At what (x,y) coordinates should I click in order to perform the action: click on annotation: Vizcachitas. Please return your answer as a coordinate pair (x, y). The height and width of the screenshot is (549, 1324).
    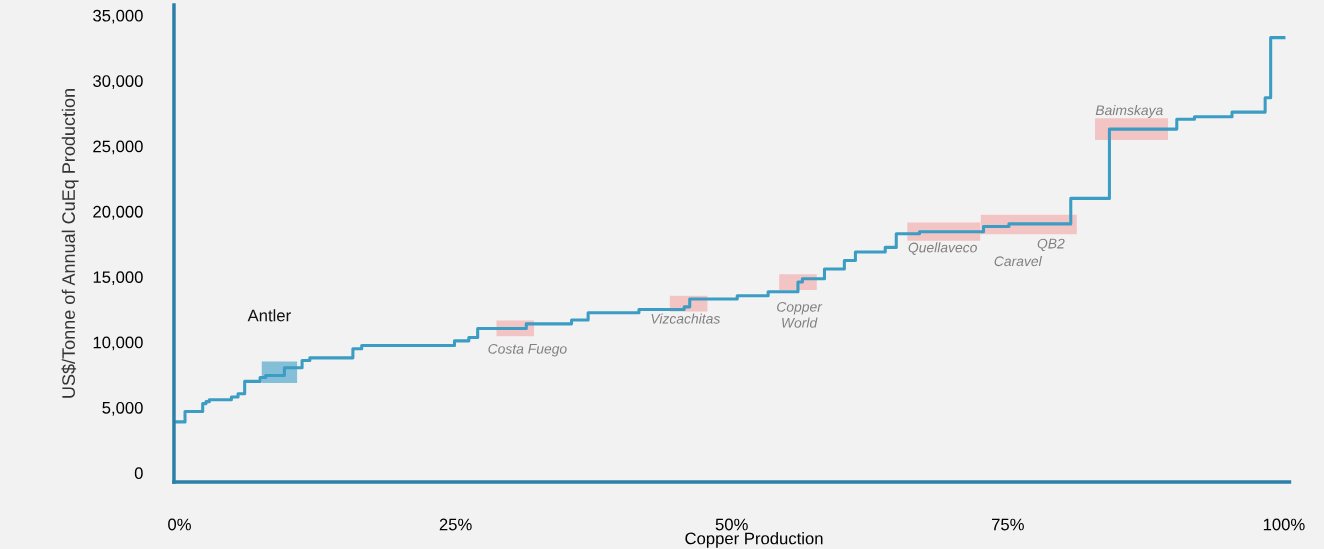
    Looking at the image, I should click on (686, 318).